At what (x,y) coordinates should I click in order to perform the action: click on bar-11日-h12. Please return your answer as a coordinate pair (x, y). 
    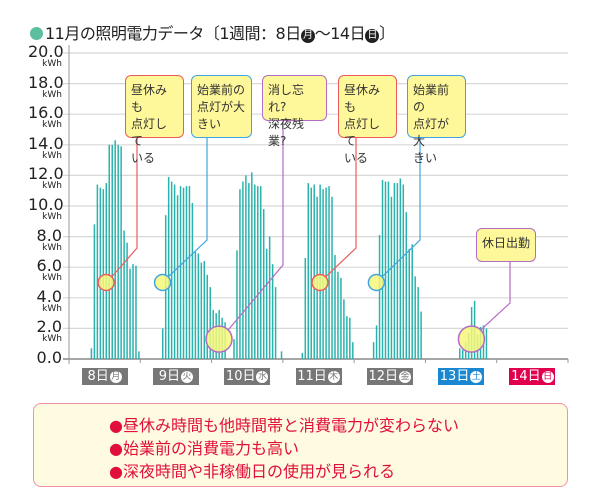
    Looking at the image, I should click on (320, 271).